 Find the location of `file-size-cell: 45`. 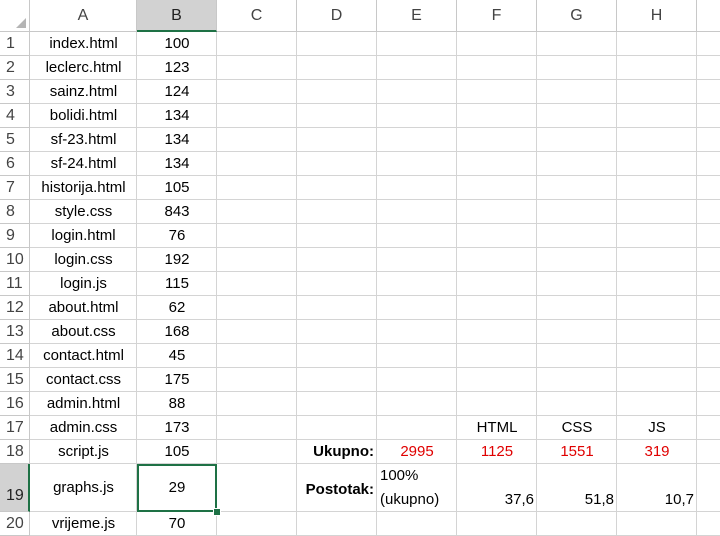

file-size-cell: 45 is located at coordinates (177, 355).